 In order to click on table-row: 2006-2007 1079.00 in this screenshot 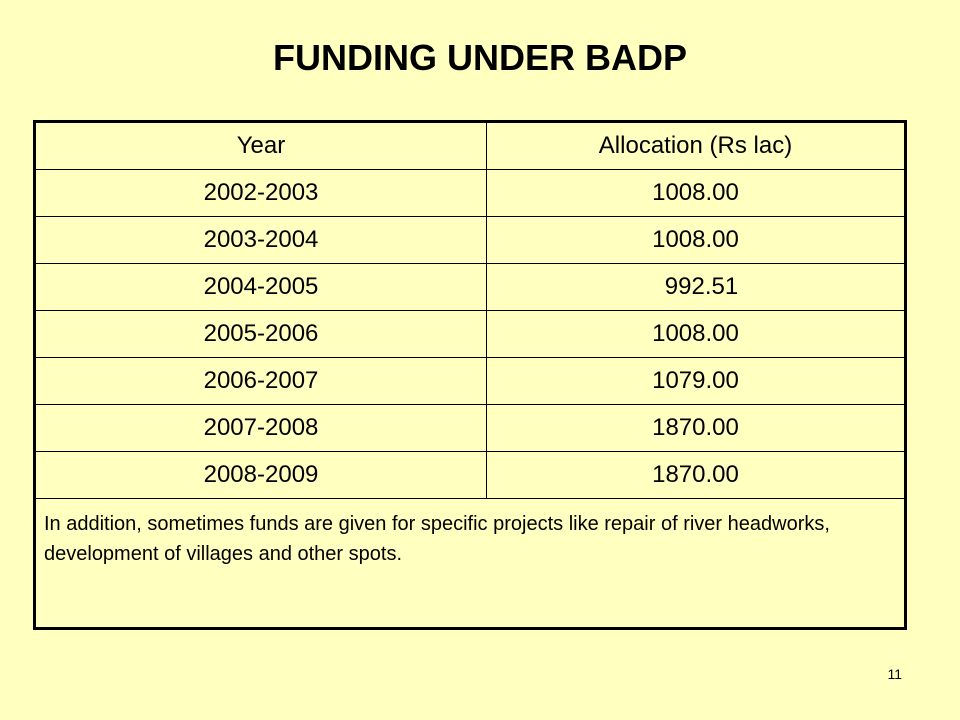, I will do `click(470, 381)`.